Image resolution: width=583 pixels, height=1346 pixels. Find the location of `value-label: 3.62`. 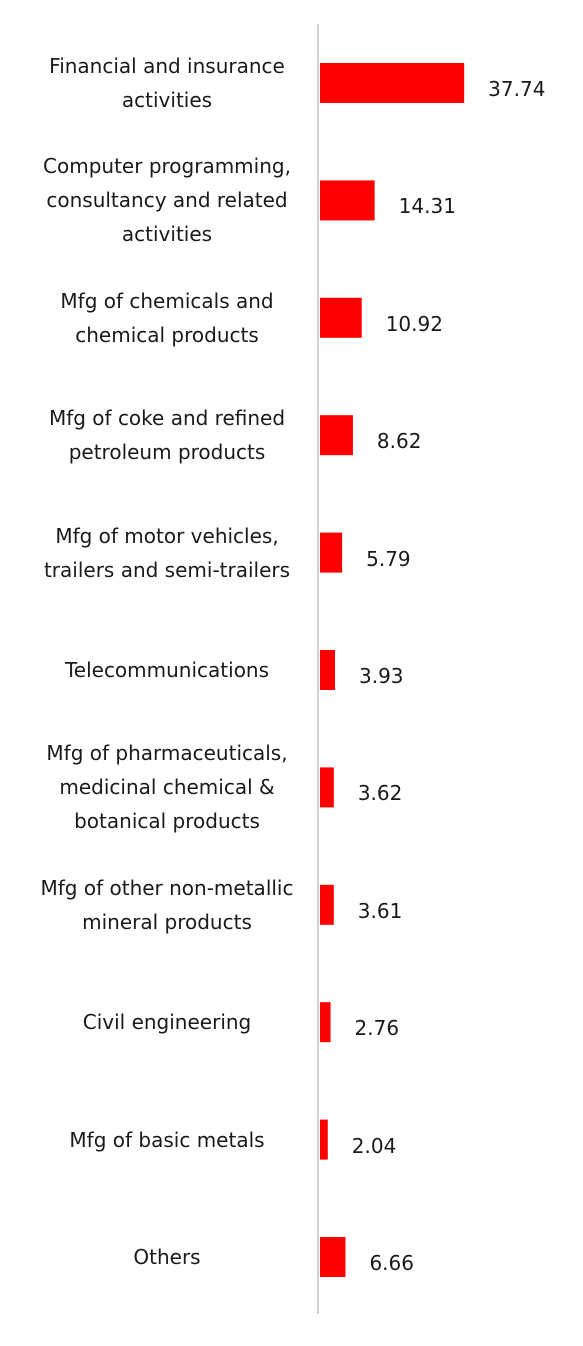

value-label: 3.62 is located at coordinates (380, 793).